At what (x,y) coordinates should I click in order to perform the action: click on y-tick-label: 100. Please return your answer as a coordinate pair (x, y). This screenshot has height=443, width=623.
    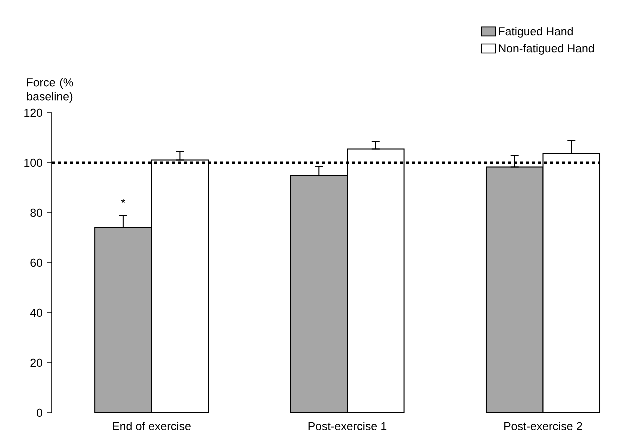
    Looking at the image, I should click on (33, 163).